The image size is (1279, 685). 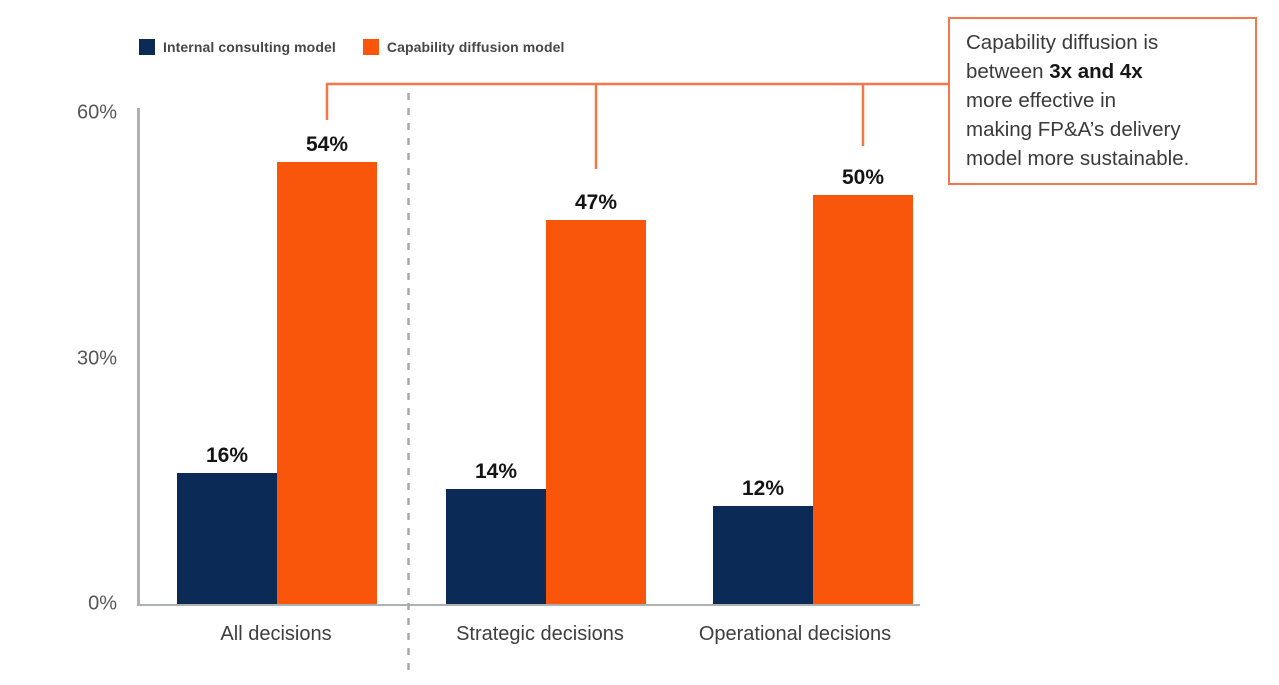 I want to click on legend-item: Capability diffusion model, so click(x=463, y=47).